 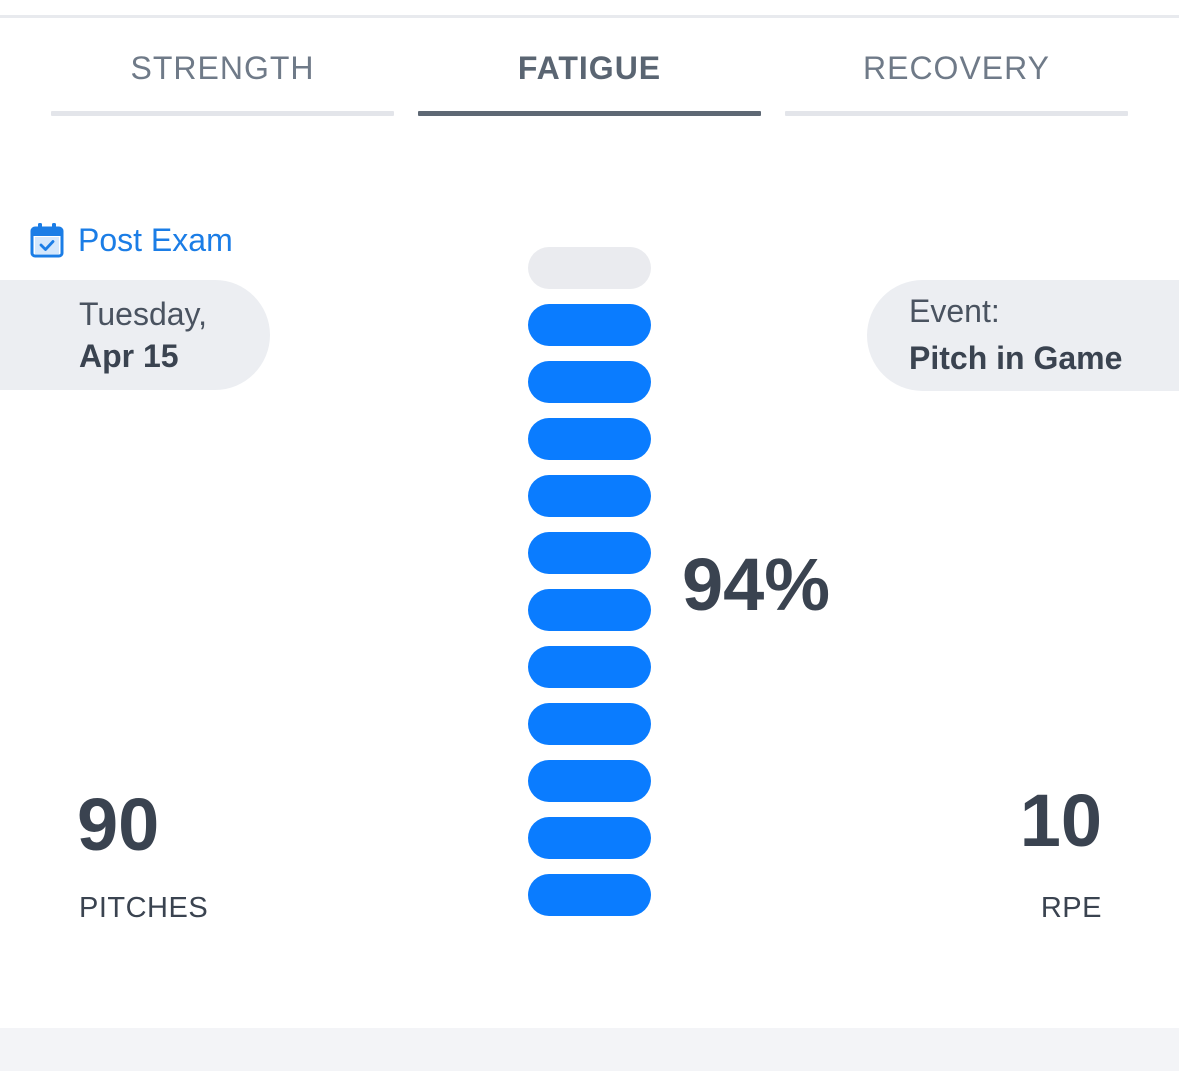 I want to click on date-monthday: Apr 15, so click(x=129, y=356).